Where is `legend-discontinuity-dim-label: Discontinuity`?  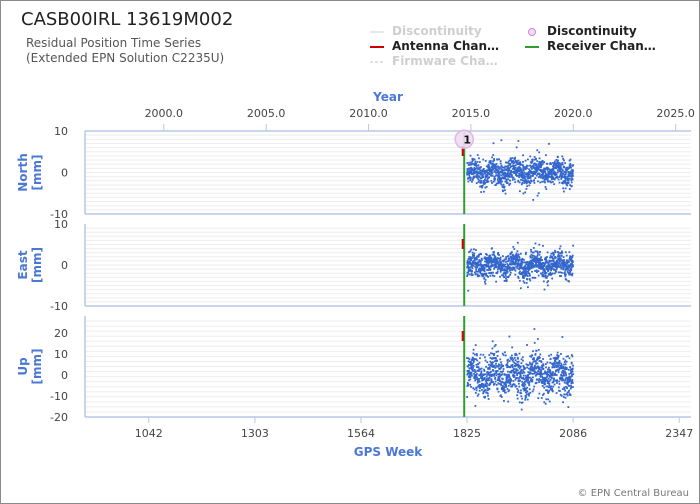 legend-discontinuity-dim-label: Discontinuity is located at coordinates (437, 31).